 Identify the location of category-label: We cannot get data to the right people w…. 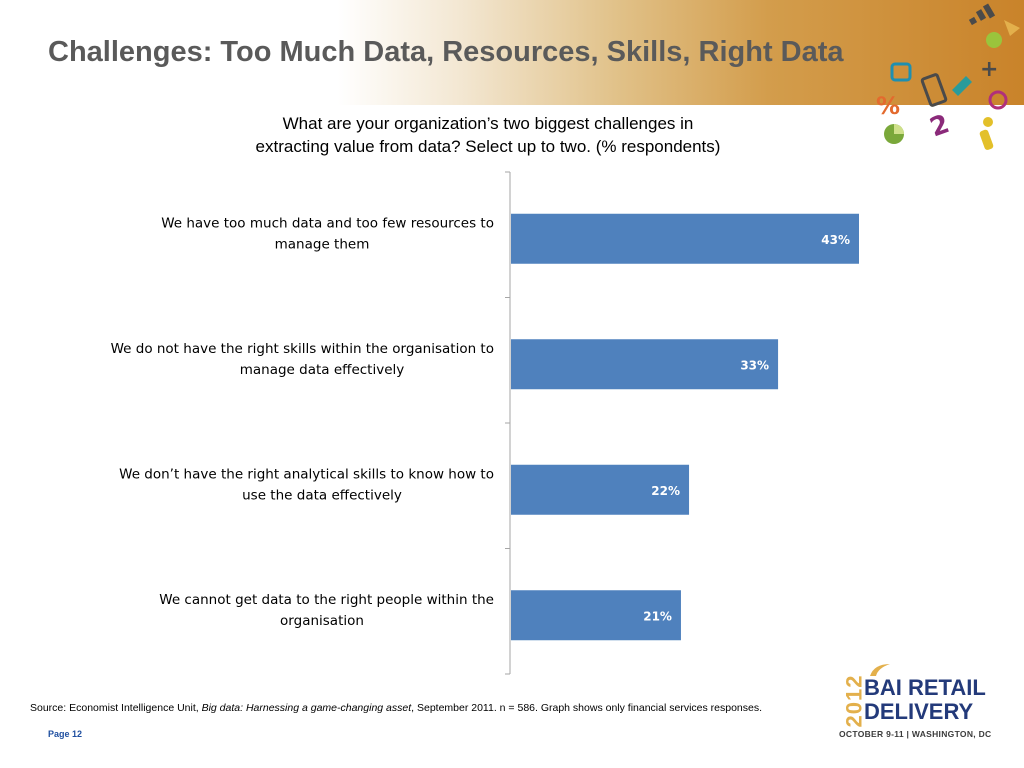
(326, 600).